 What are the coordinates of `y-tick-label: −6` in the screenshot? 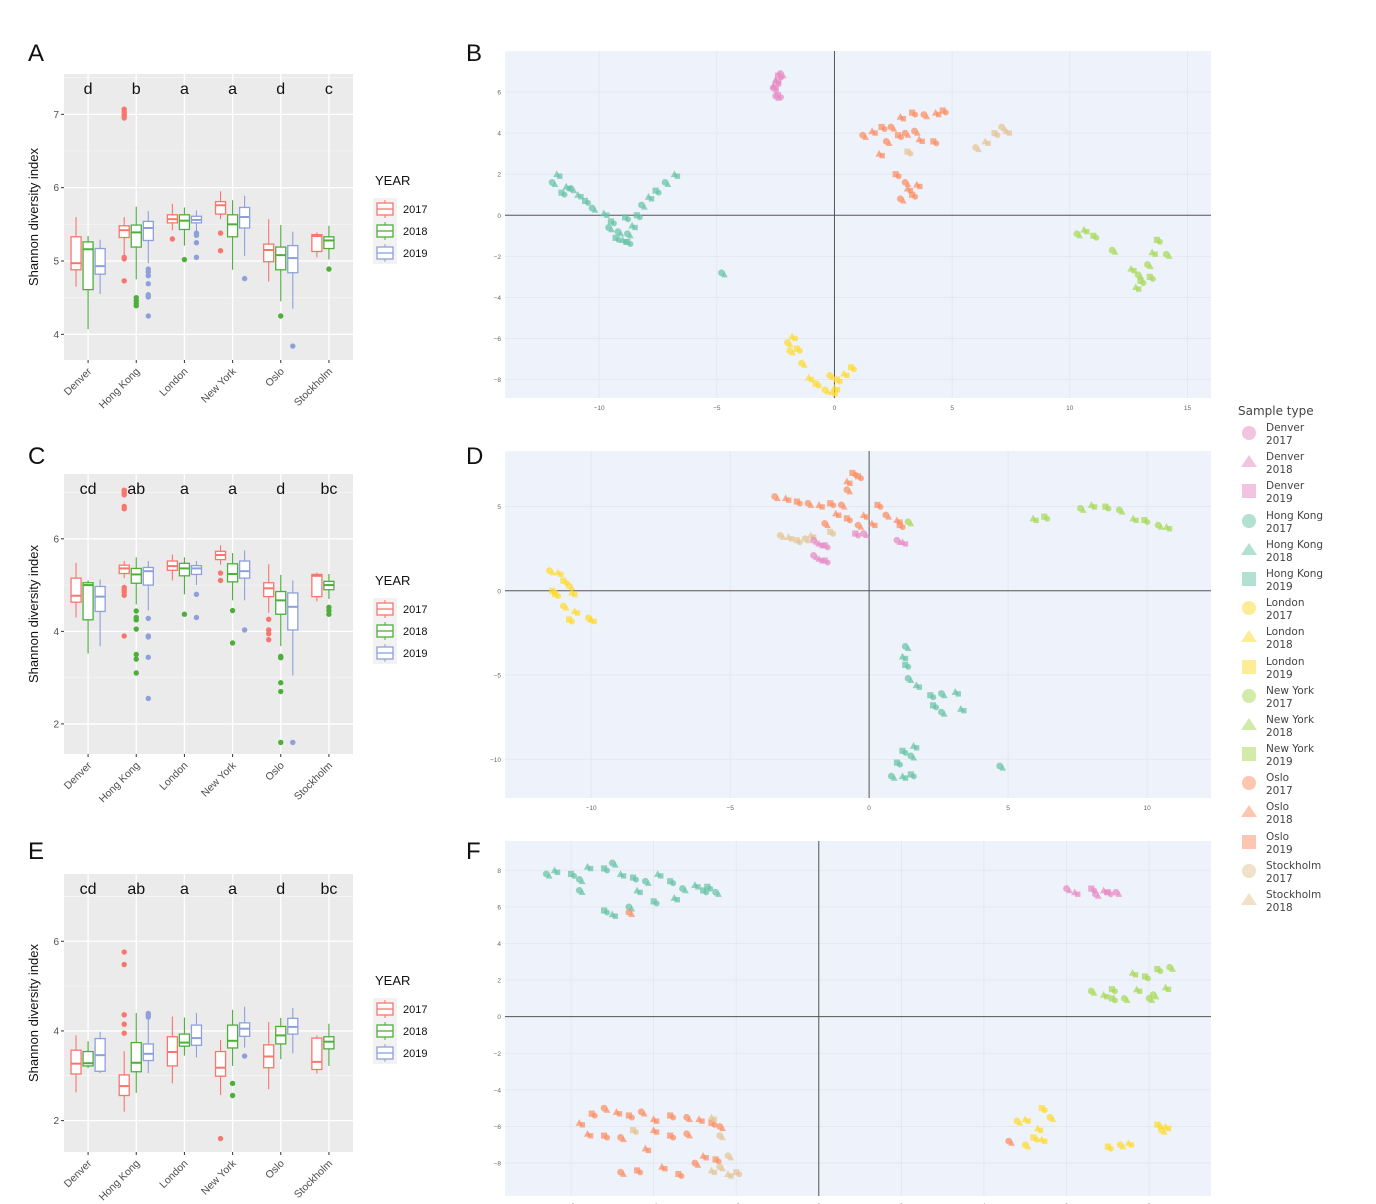 It's located at (498, 339).